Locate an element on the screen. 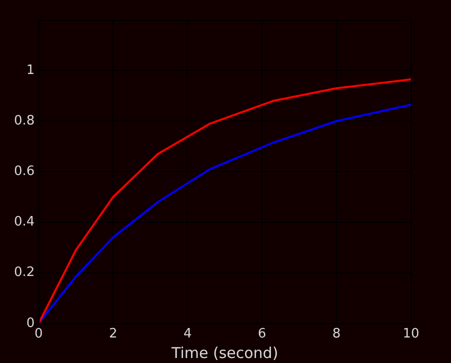  y-tick-label: 0.6 is located at coordinates (24, 172).